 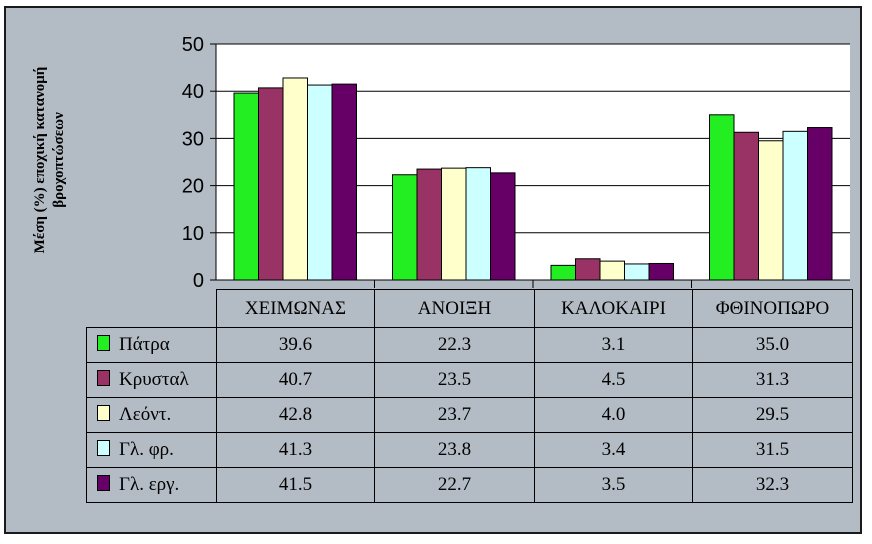 What do you see at coordinates (144, 344) in the screenshot?
I see `series-name: Πάτρα` at bounding box center [144, 344].